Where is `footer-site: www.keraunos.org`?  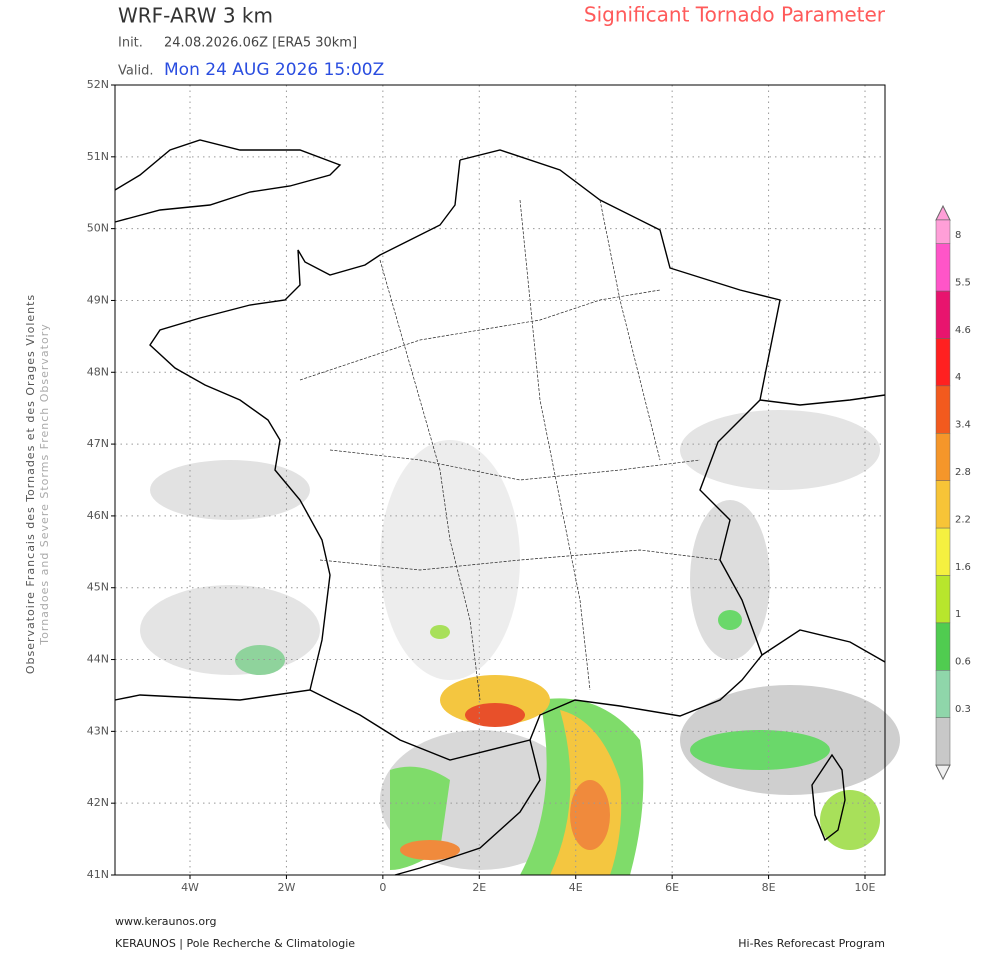 footer-site: www.keraunos.org is located at coordinates (165, 921).